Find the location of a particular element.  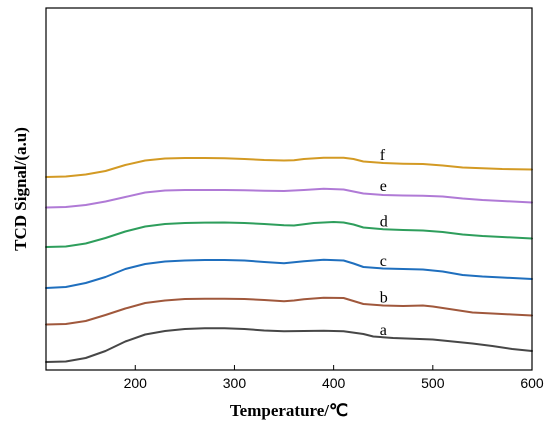

series-line-d is located at coordinates (289, 234).